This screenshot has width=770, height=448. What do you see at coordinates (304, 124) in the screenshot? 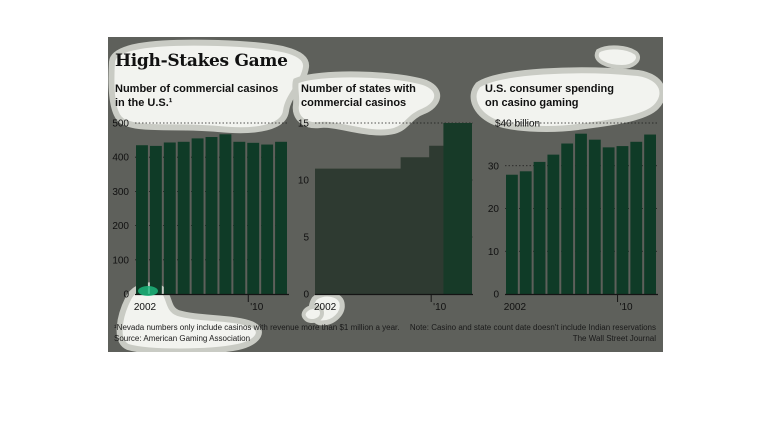
I see `panel2-ytick-label: 15` at bounding box center [304, 124].